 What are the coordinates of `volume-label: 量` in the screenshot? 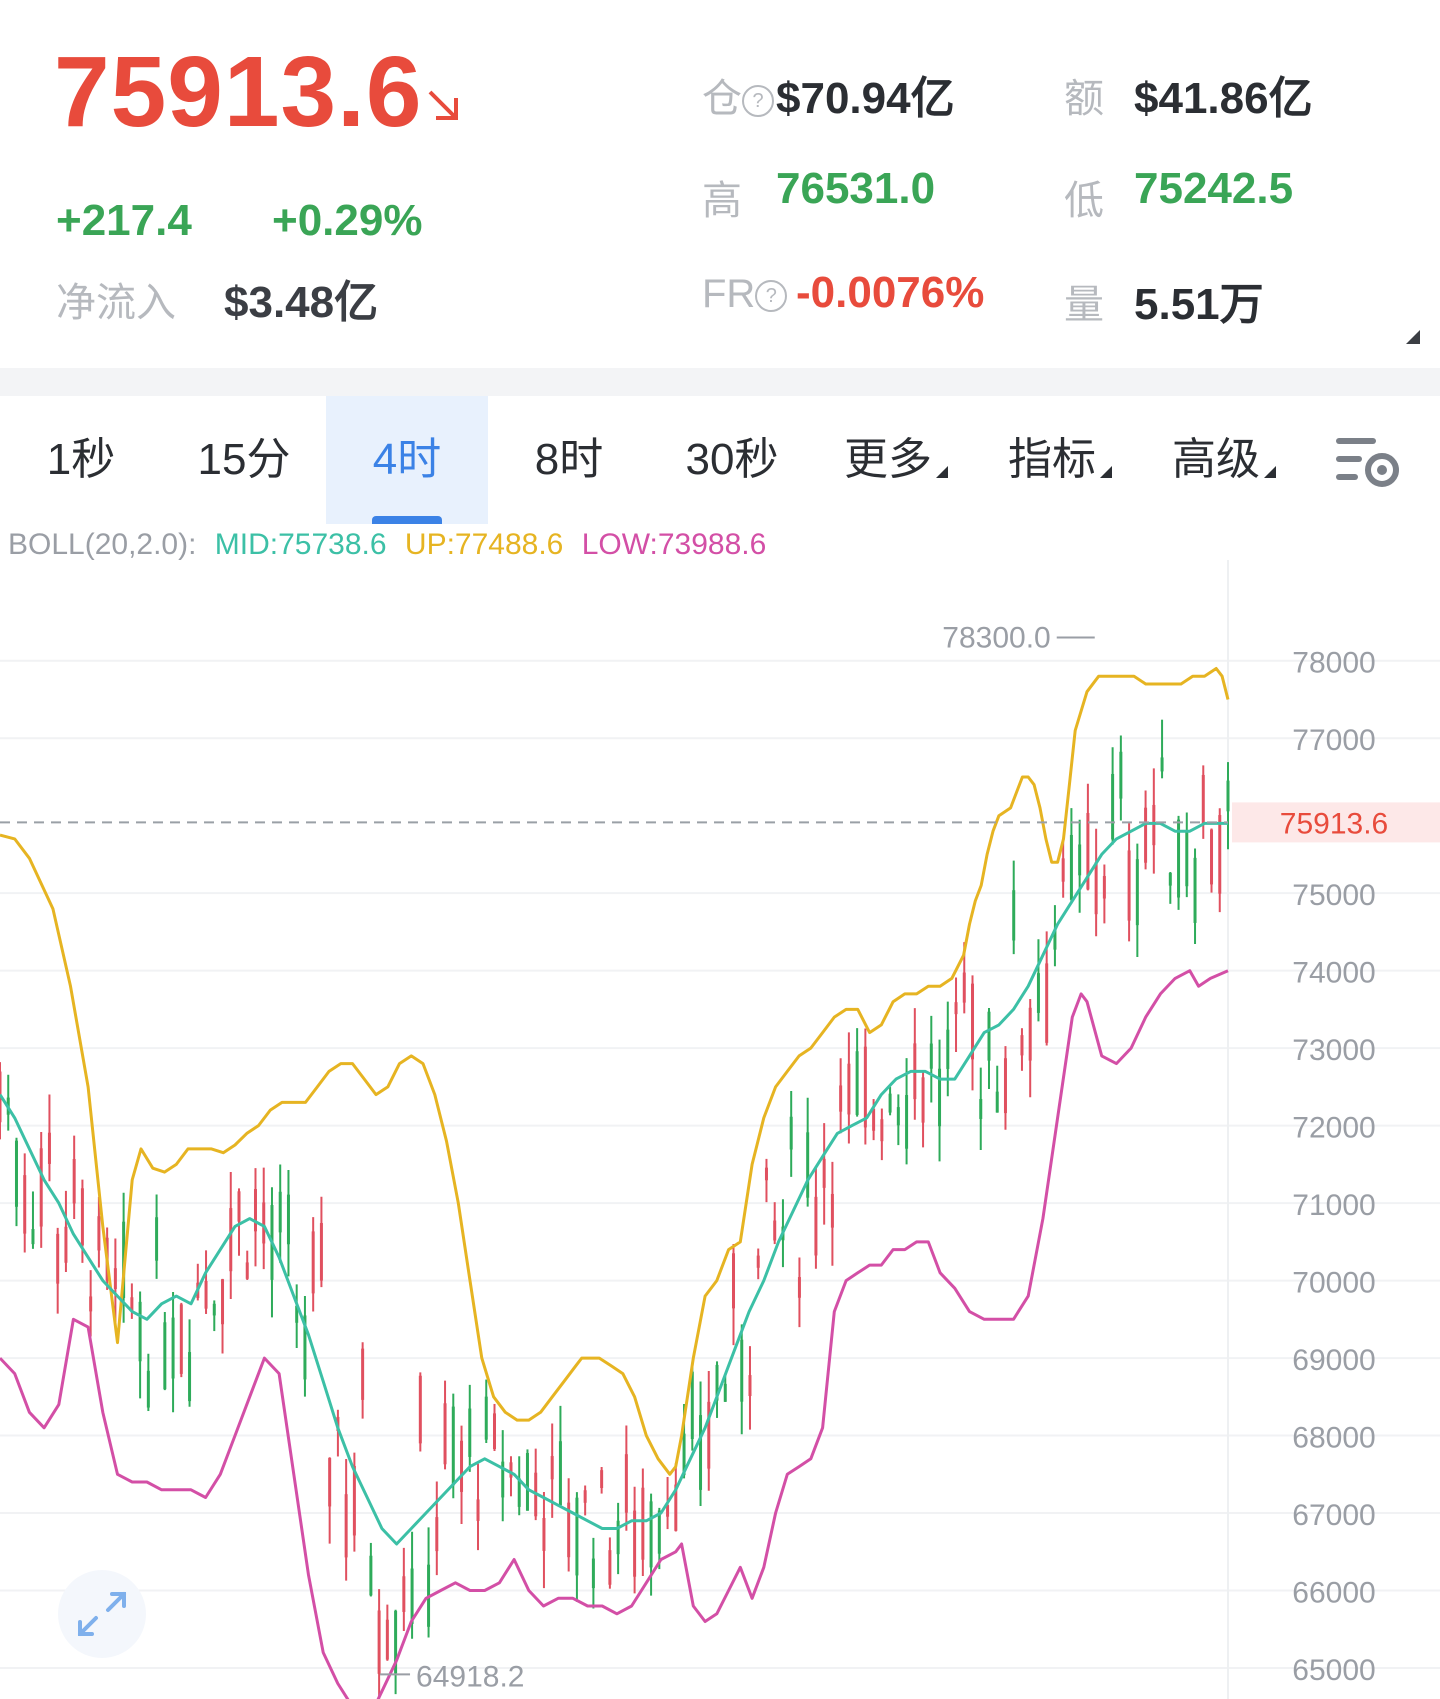 It's located at (1084, 305).